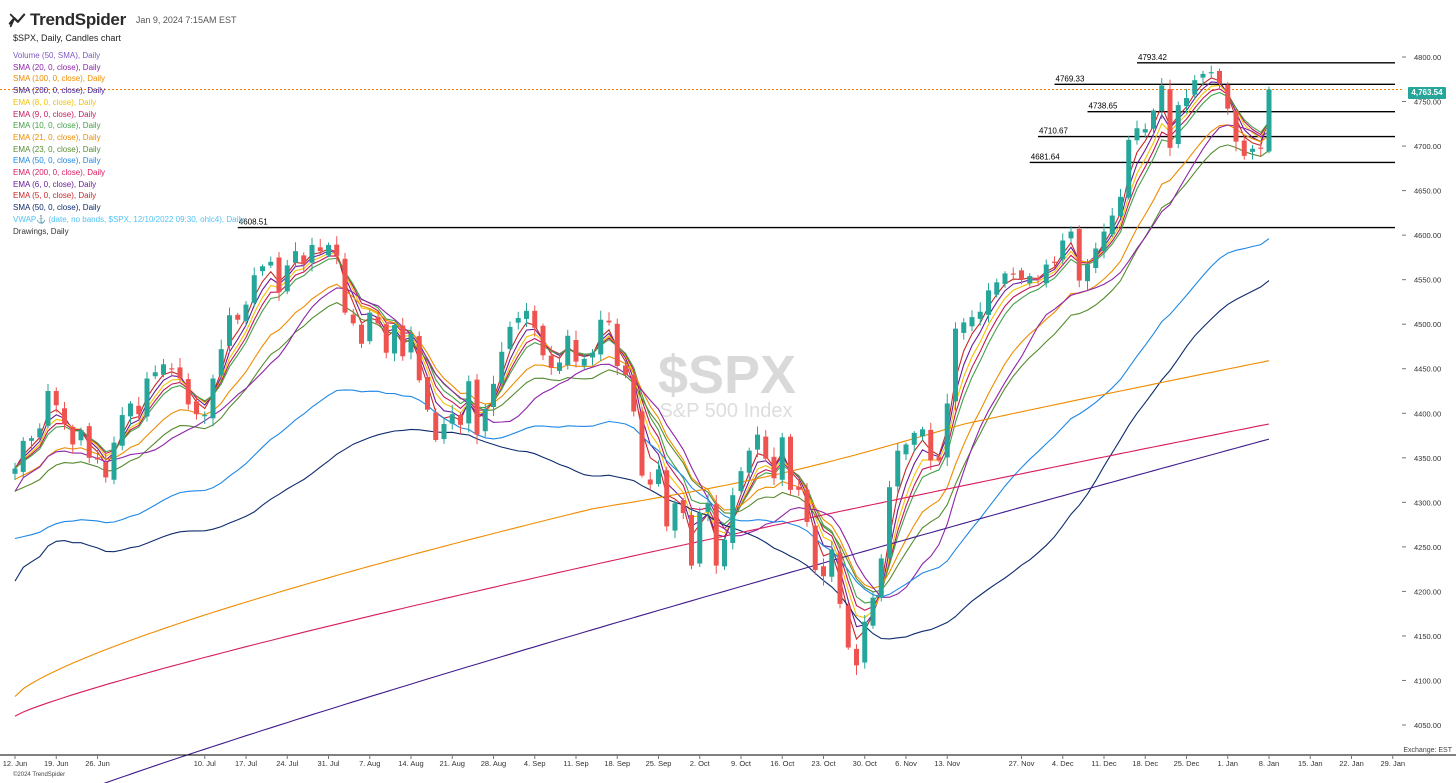  I want to click on symbol-description: $SPX, Daily, Candles chart, so click(67, 38).